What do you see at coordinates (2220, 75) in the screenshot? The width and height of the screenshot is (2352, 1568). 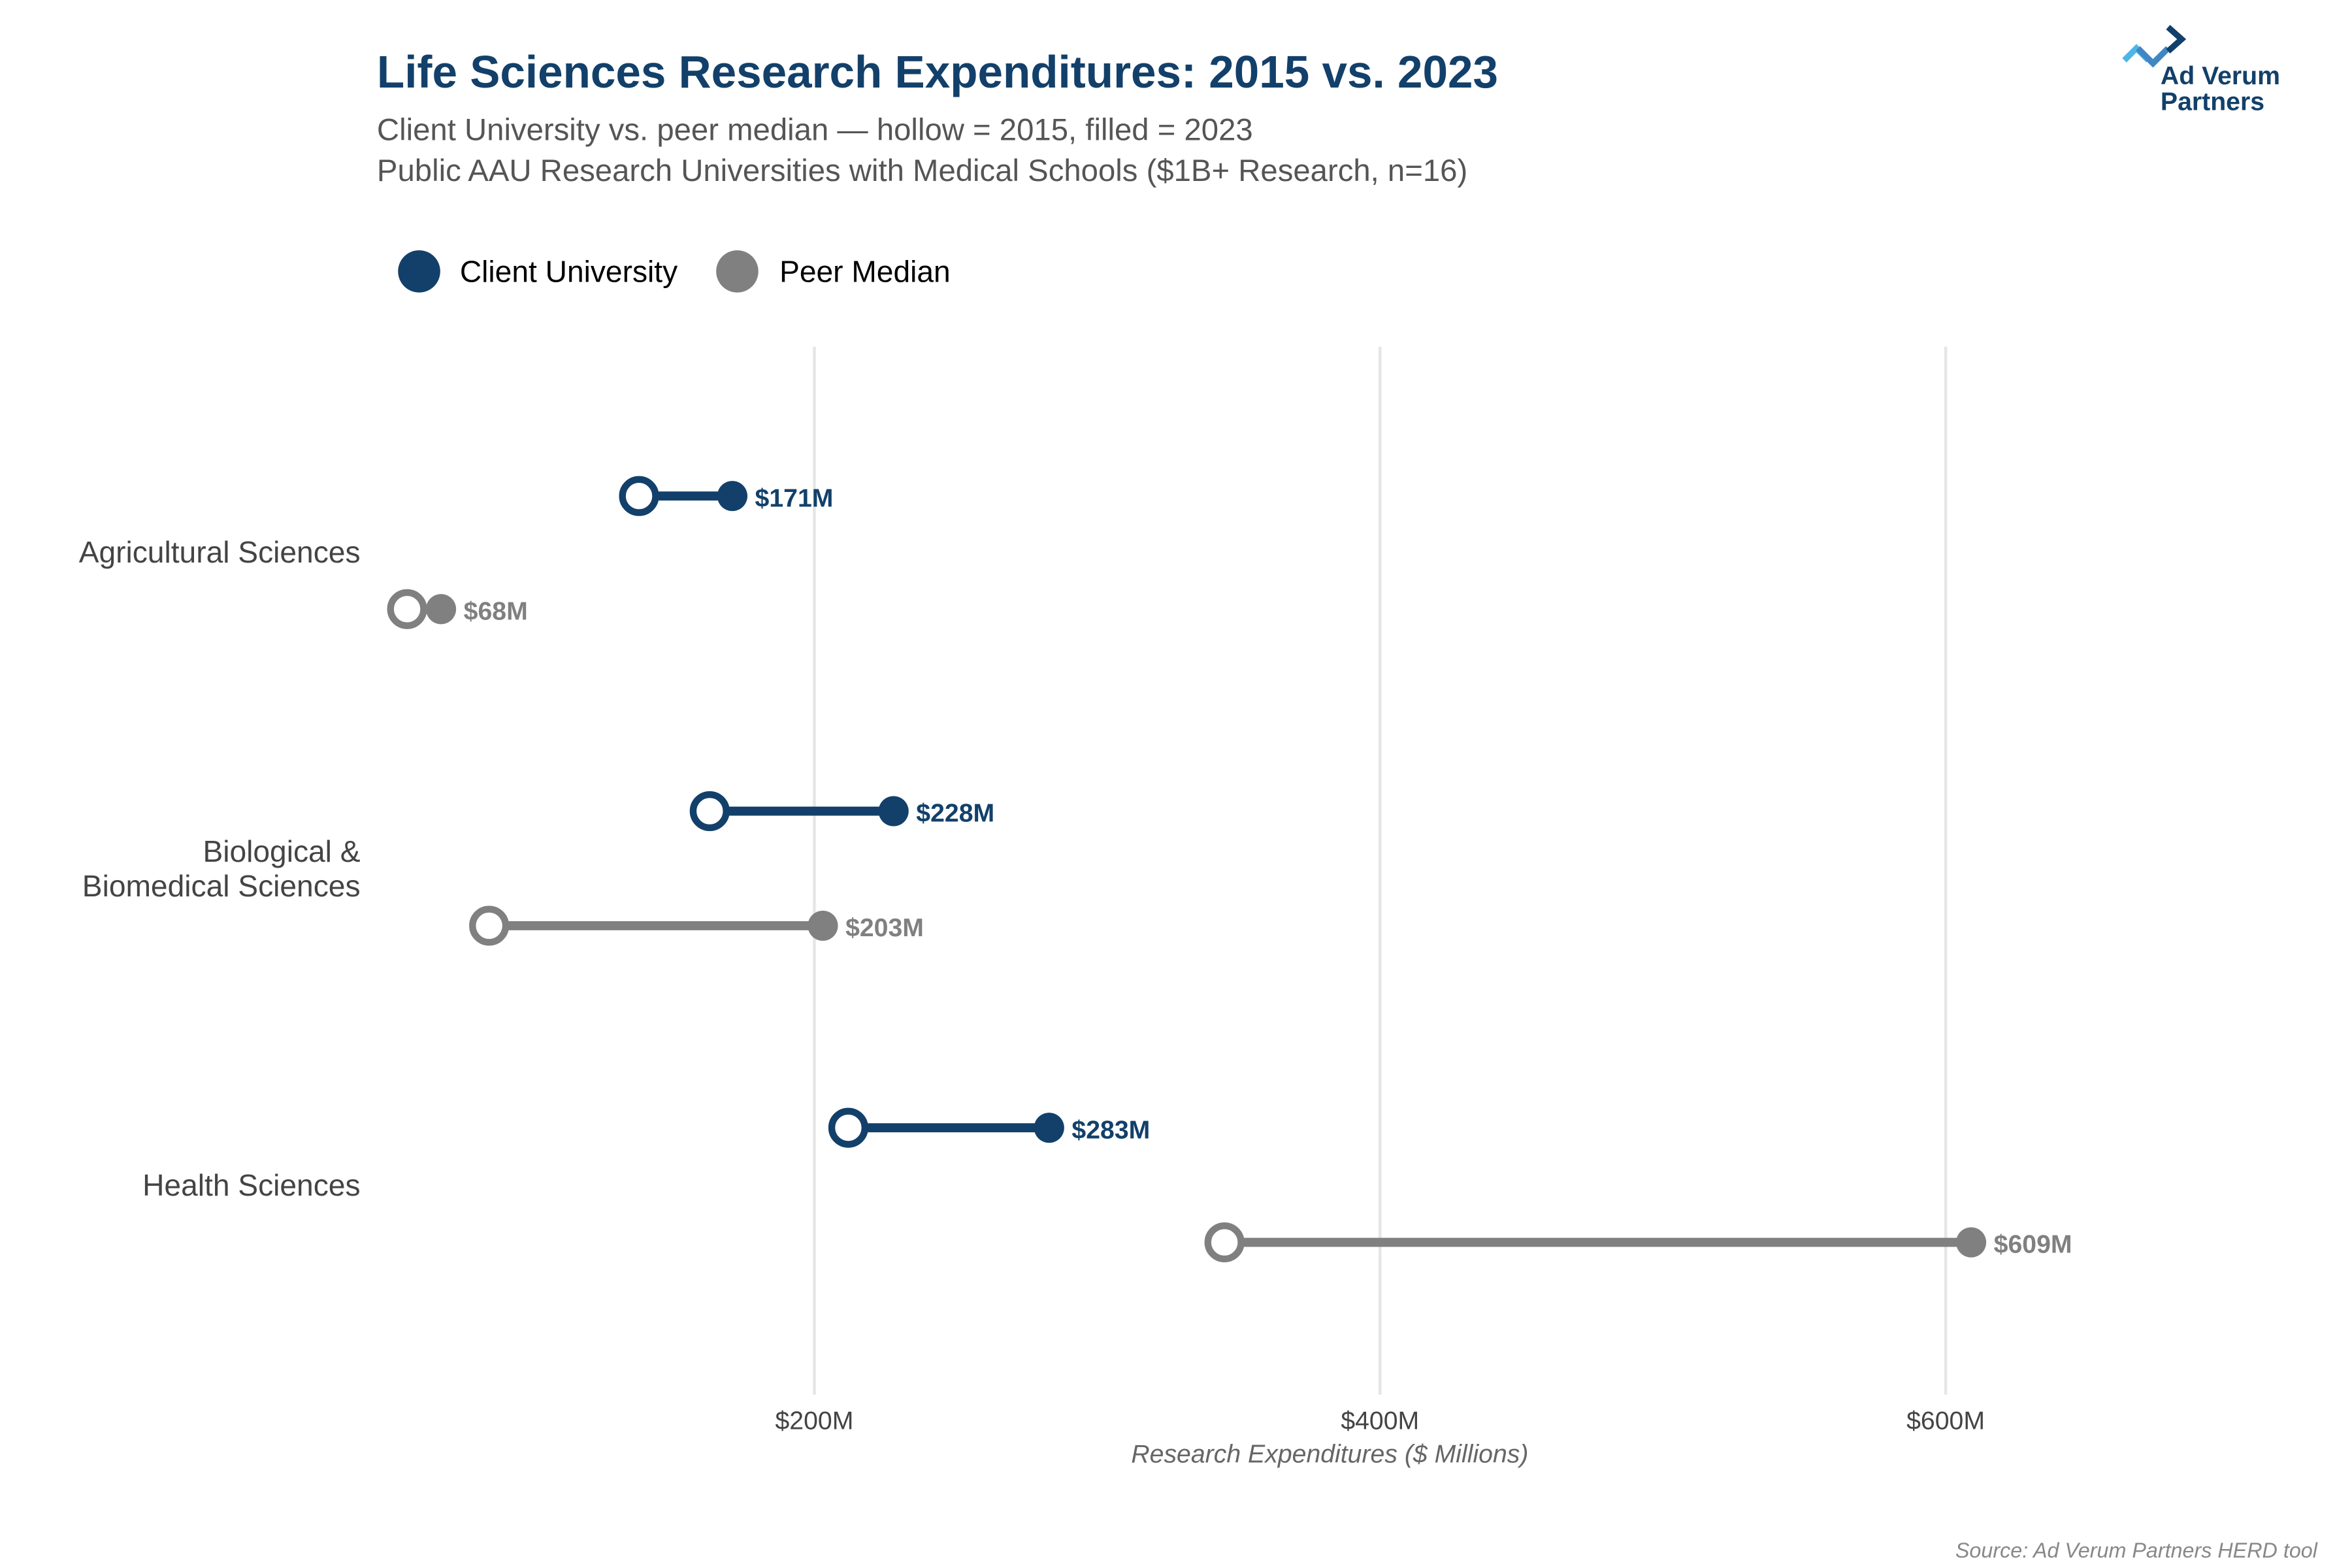 I see `logo-text-1: Ad Verum` at bounding box center [2220, 75].